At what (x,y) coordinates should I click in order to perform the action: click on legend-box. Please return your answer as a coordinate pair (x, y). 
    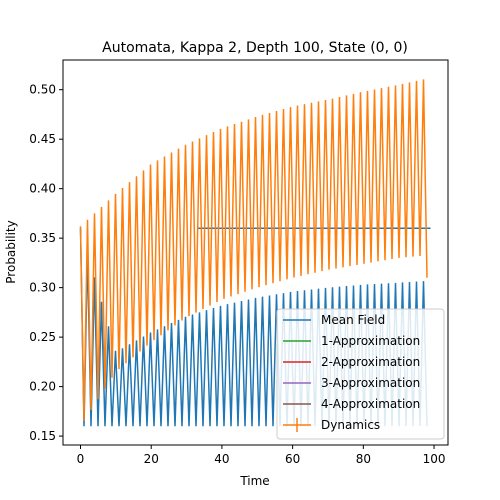
    Looking at the image, I should click on (360, 374).